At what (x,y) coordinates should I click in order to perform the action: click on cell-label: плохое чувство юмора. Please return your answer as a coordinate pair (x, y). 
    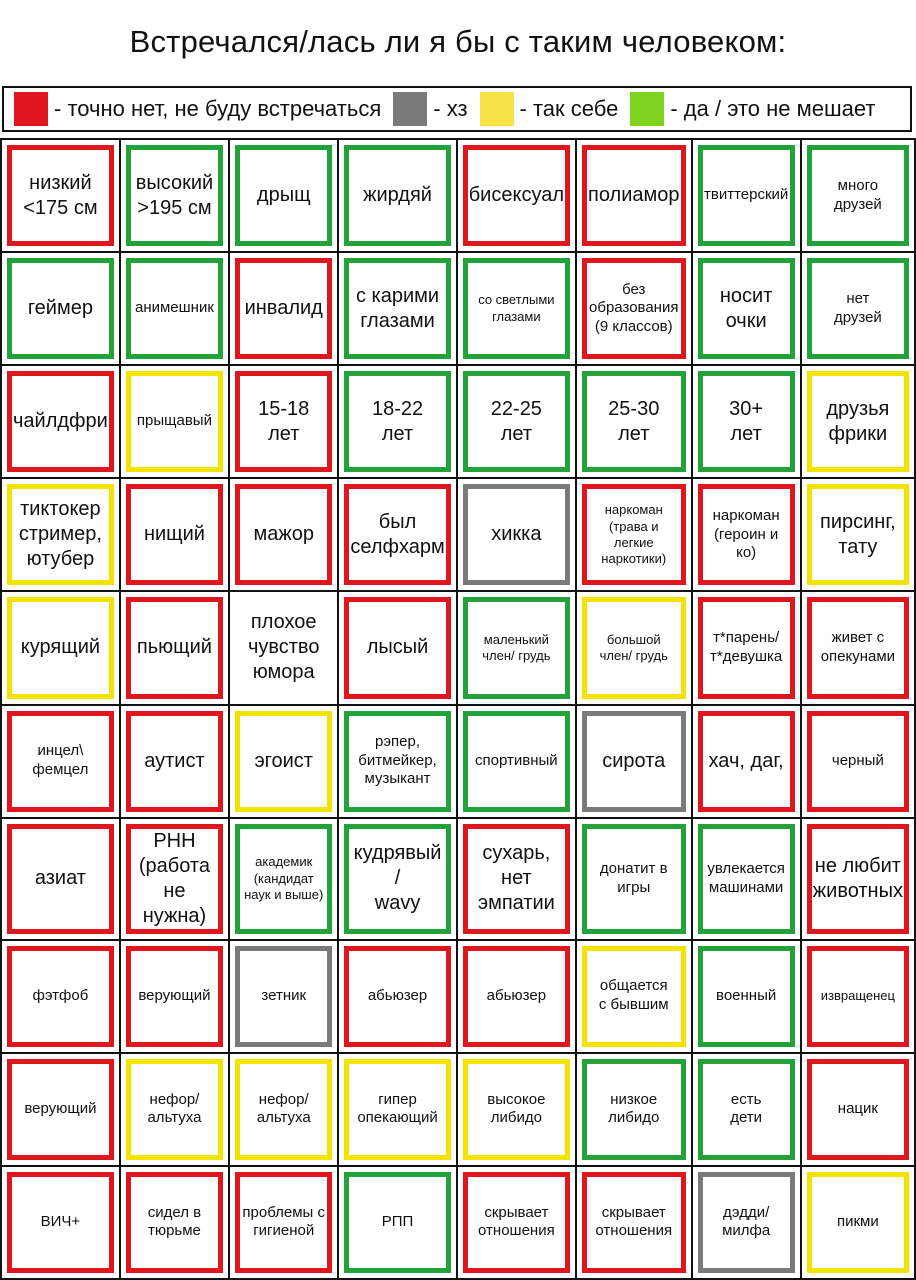
    Looking at the image, I should click on (283, 647).